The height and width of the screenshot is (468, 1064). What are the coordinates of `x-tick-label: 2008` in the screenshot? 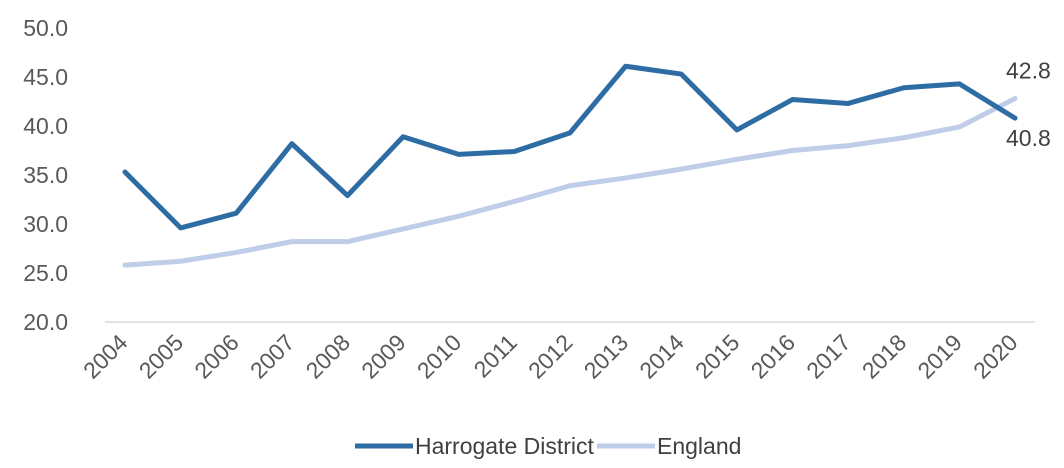 It's located at (327, 356).